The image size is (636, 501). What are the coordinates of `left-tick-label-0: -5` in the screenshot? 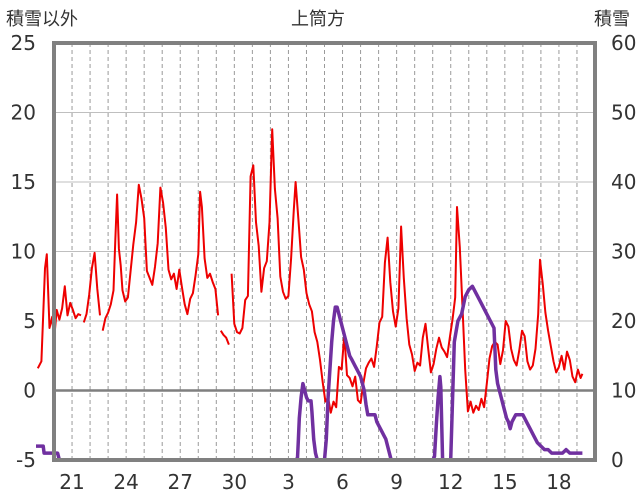 It's located at (26, 460).